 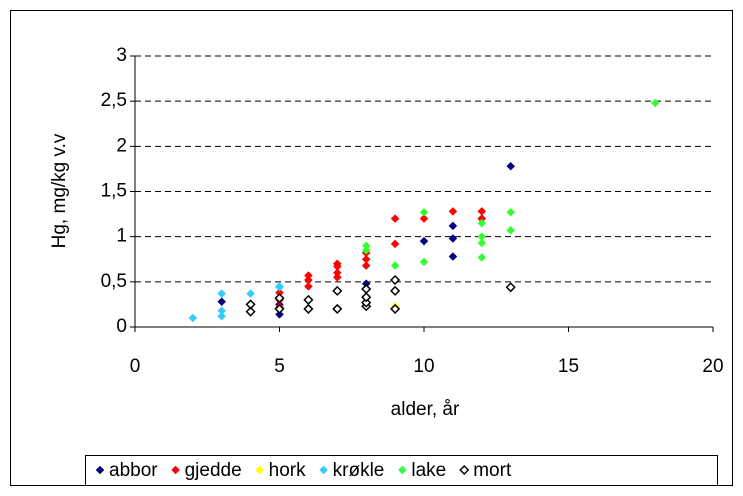 What do you see at coordinates (121, 55) in the screenshot?
I see `y-tick-label: 3` at bounding box center [121, 55].